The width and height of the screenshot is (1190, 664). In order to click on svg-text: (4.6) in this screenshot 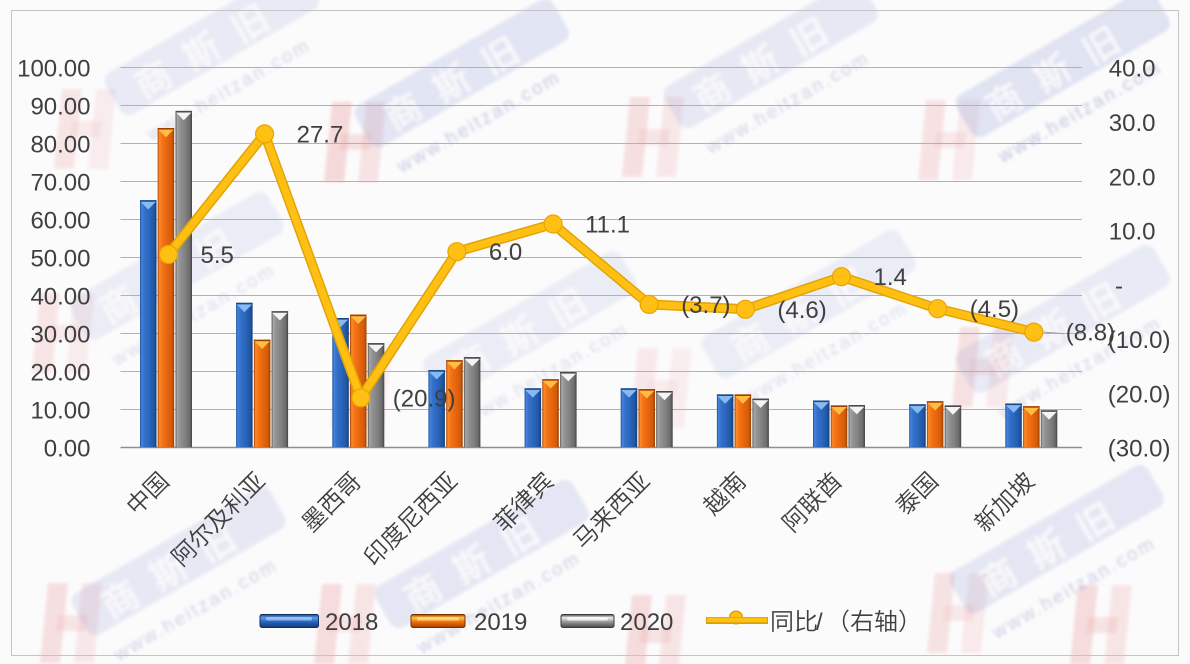, I will do `click(801, 310)`.